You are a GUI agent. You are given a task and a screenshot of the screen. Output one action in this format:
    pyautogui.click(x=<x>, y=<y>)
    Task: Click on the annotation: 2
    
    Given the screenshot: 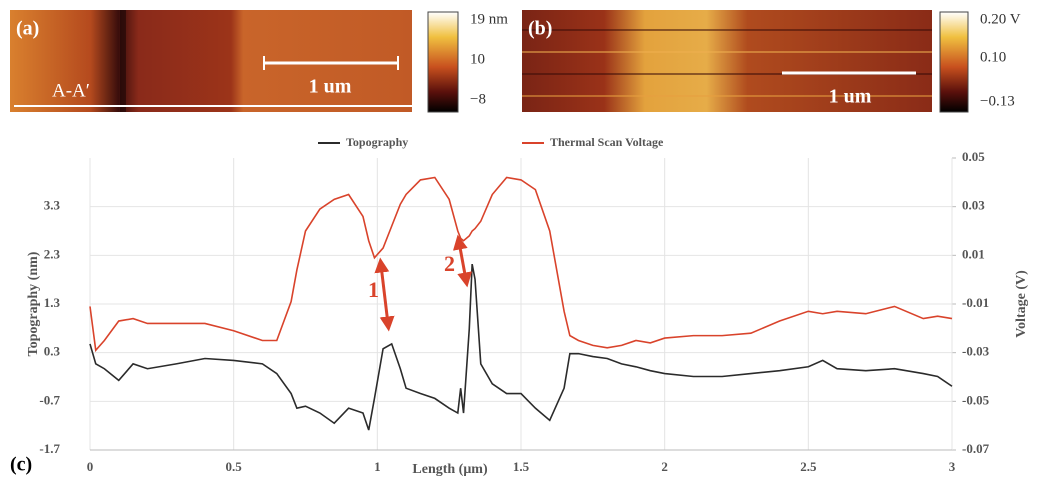 What is the action you would take?
    pyautogui.click(x=449, y=263)
    